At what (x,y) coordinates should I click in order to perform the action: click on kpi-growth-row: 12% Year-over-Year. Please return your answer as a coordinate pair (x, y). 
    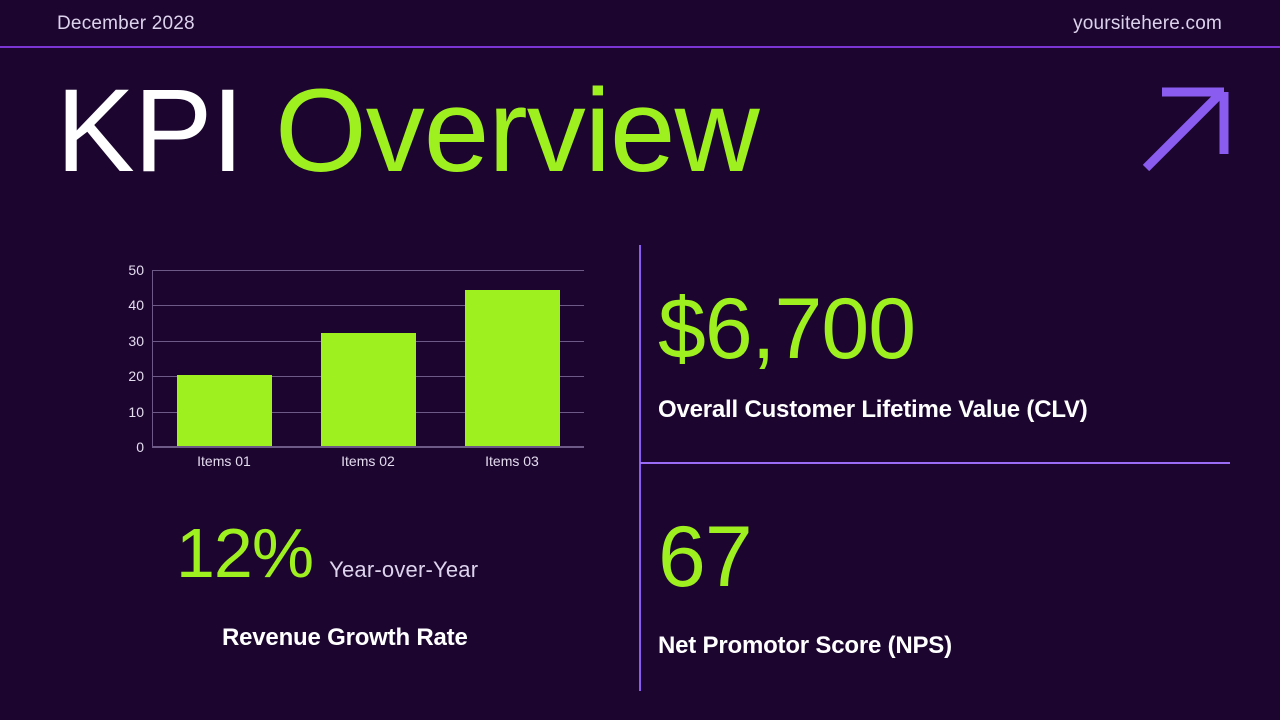
    Looking at the image, I should click on (327, 553).